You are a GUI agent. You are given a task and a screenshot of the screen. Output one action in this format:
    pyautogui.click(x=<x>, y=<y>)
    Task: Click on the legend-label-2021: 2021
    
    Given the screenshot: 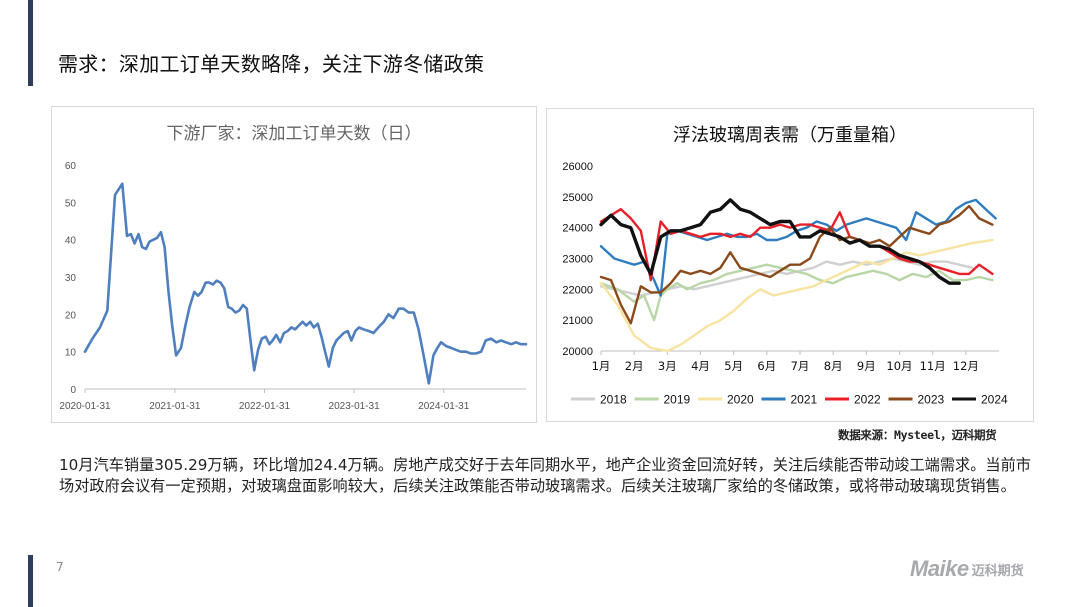 What is the action you would take?
    pyautogui.click(x=804, y=400)
    